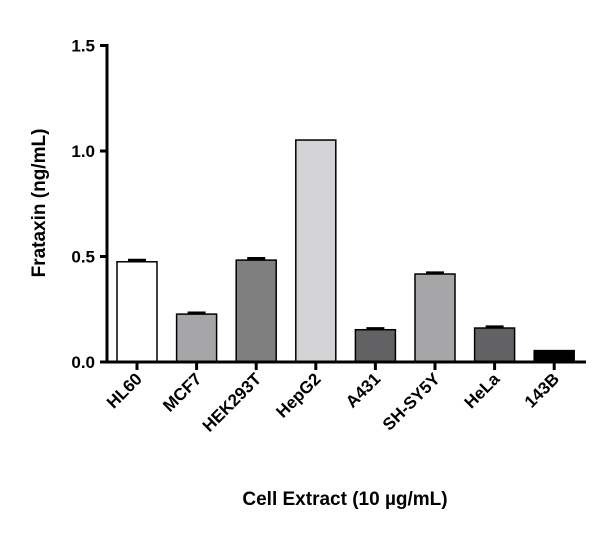  What do you see at coordinates (83, 46) in the screenshot?
I see `y-tick-label: 1.5` at bounding box center [83, 46].